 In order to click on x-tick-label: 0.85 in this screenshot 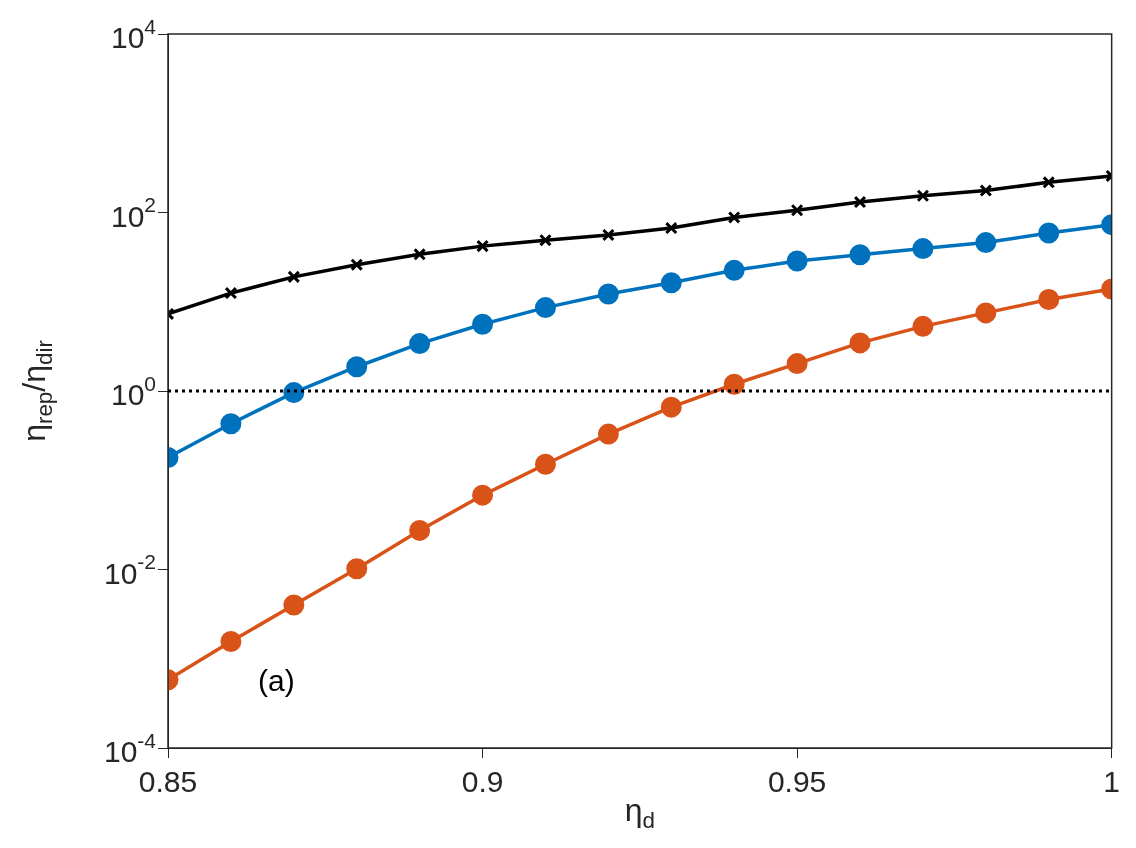, I will do `click(168, 782)`.